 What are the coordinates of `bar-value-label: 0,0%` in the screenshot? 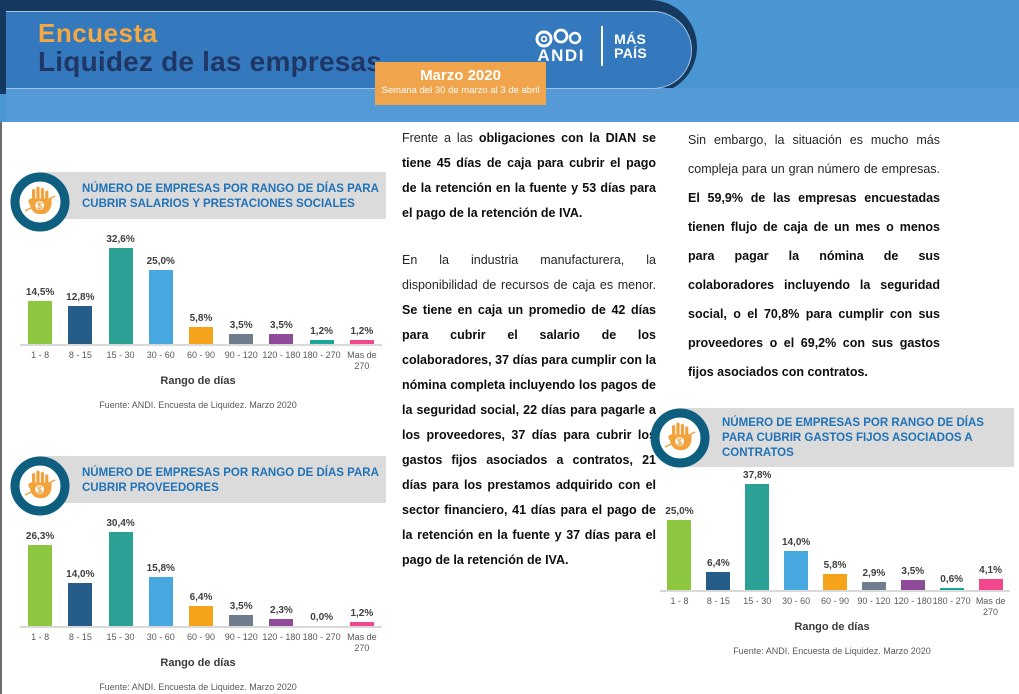 It's located at (322, 617).